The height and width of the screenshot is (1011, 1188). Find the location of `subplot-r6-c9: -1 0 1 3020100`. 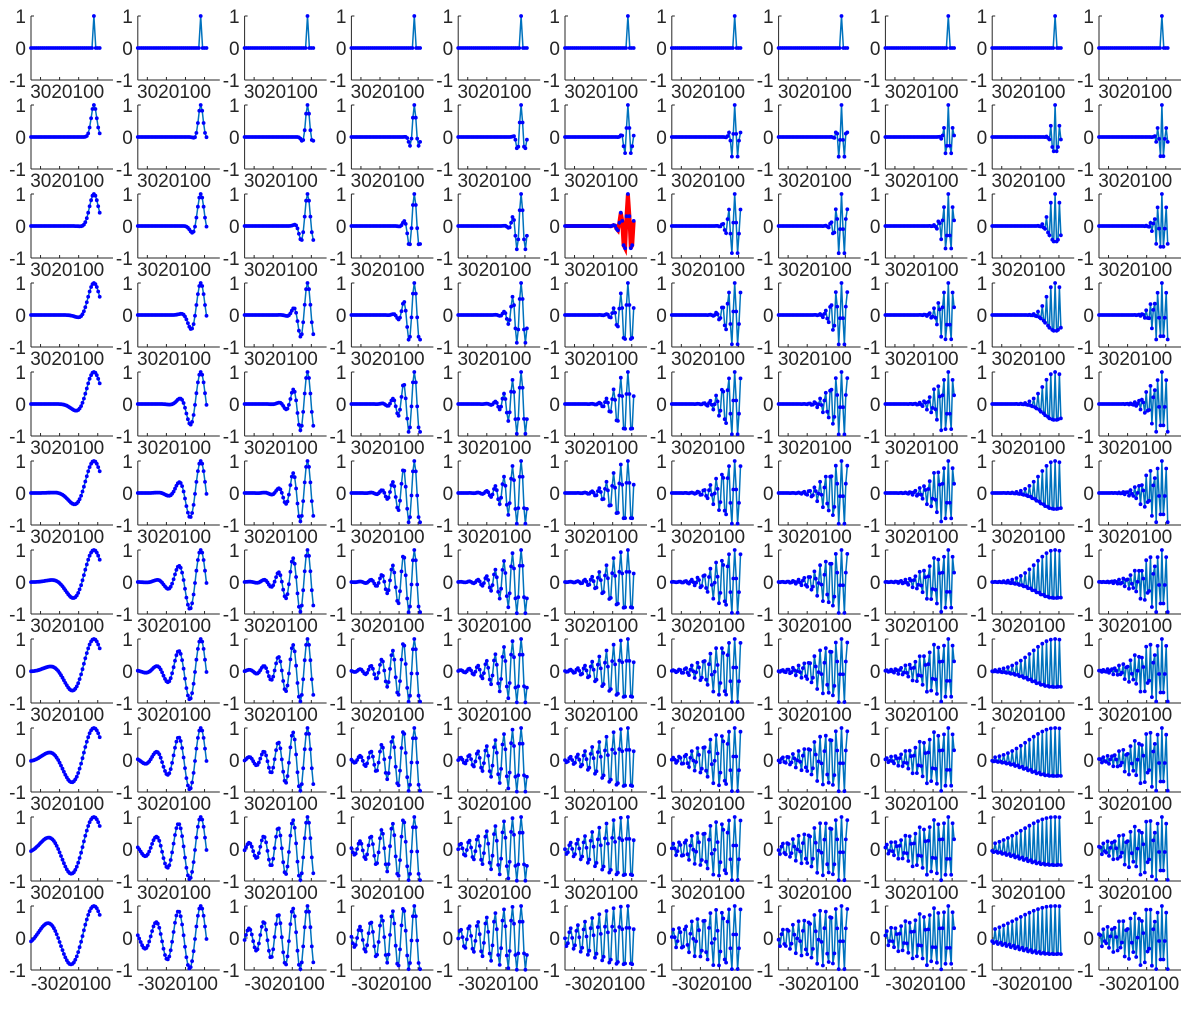

subplot-r6-c9: -1 0 1 3020100 is located at coordinates (915, 500).